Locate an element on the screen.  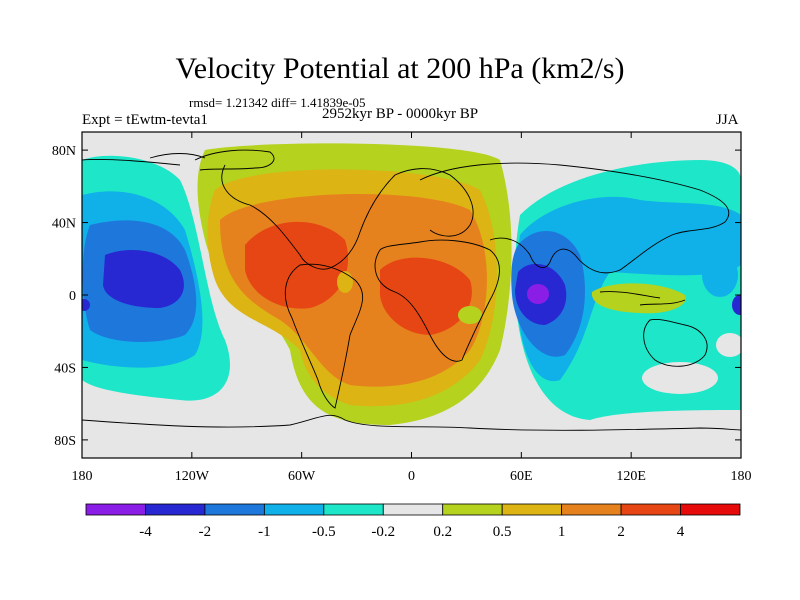
contour-australia-high is located at coordinates (680, 378).